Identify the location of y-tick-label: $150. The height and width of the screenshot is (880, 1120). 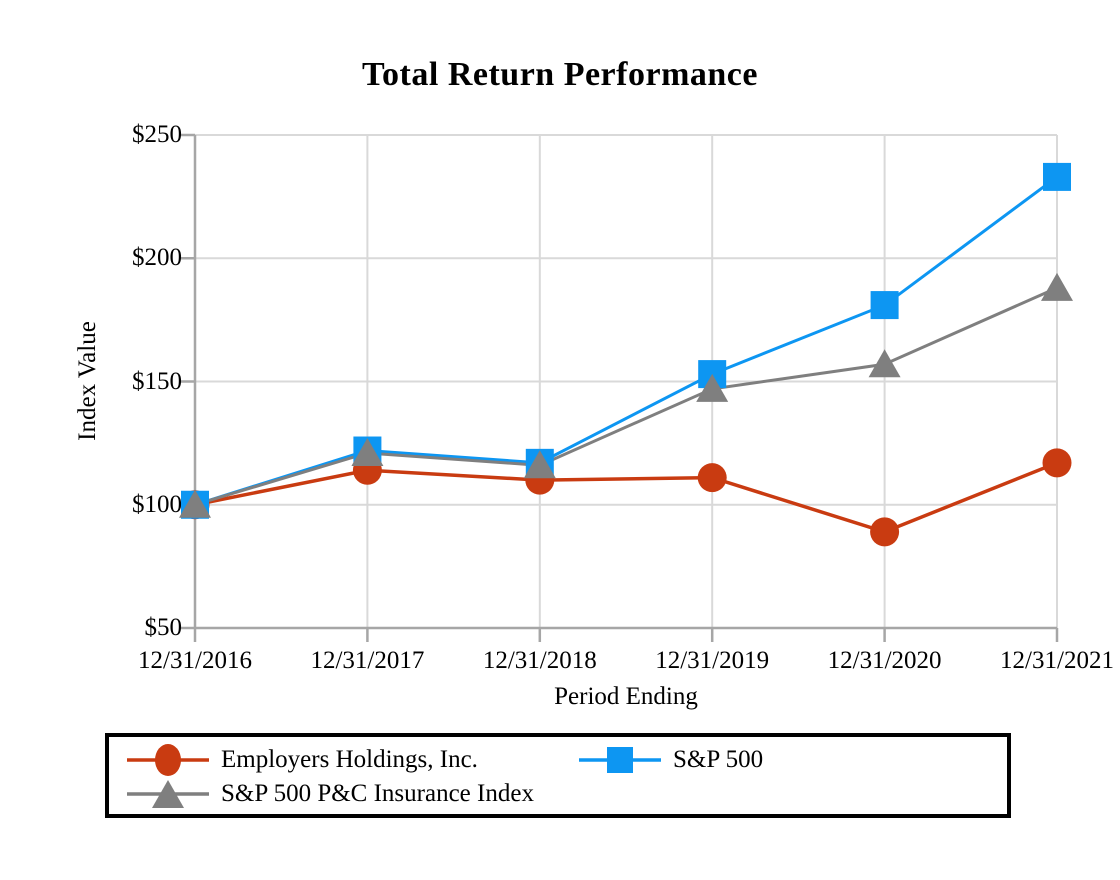
(157, 381).